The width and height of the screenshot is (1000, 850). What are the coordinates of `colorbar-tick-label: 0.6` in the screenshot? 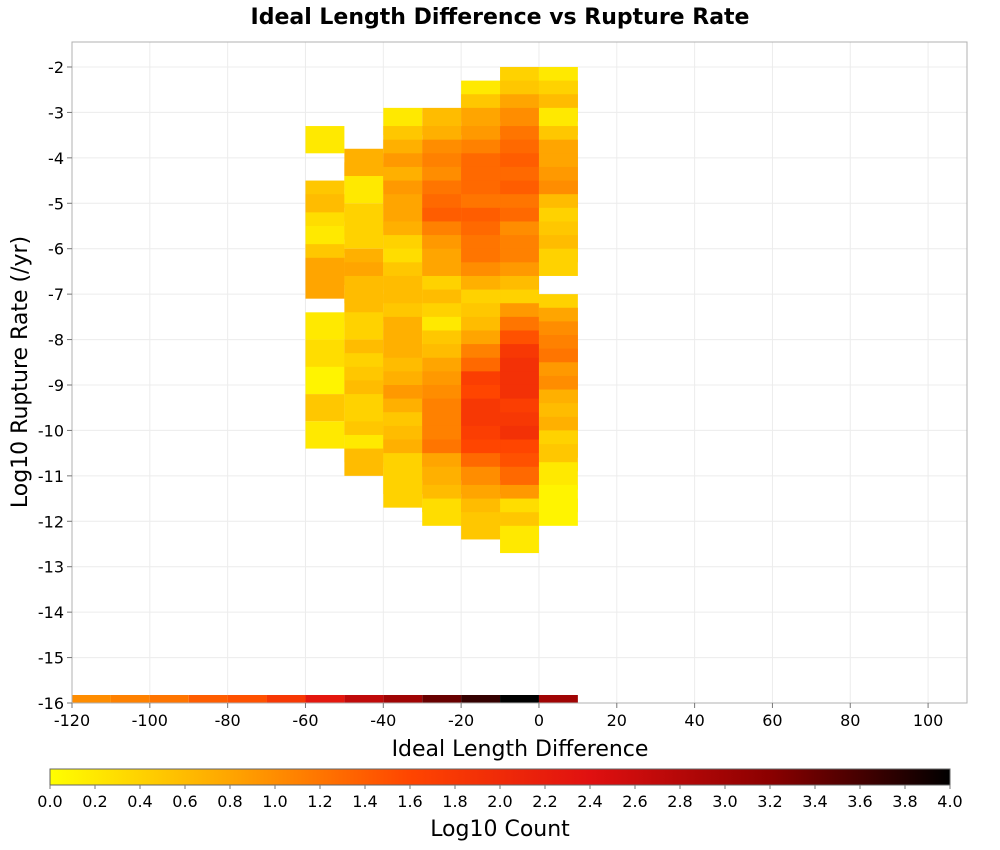 It's located at (184, 801).